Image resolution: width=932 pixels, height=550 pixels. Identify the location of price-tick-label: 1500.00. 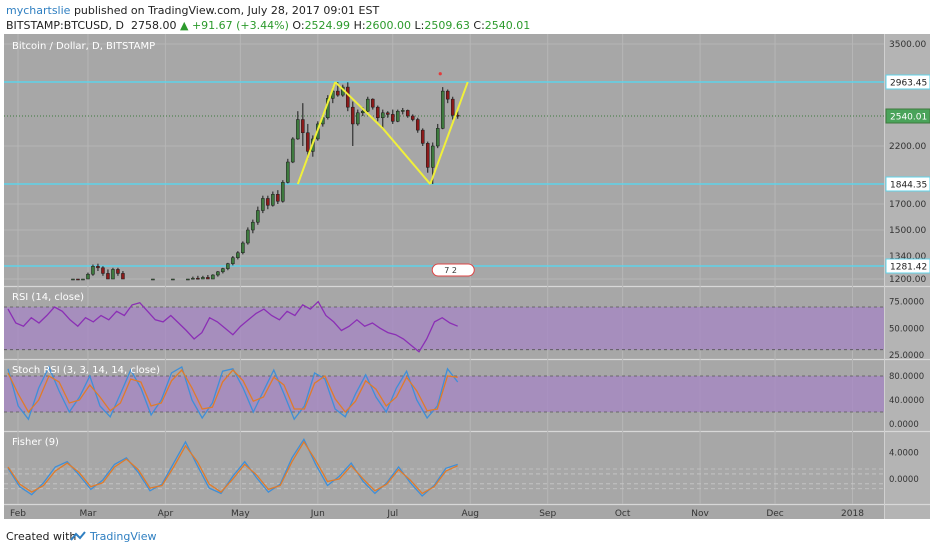
(907, 231).